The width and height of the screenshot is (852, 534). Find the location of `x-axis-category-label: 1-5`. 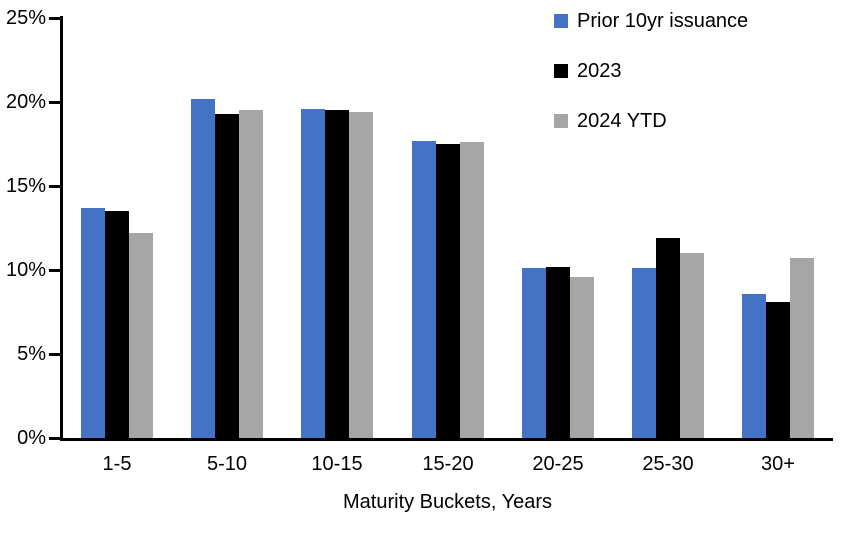

x-axis-category-label: 1-5 is located at coordinates (117, 464).